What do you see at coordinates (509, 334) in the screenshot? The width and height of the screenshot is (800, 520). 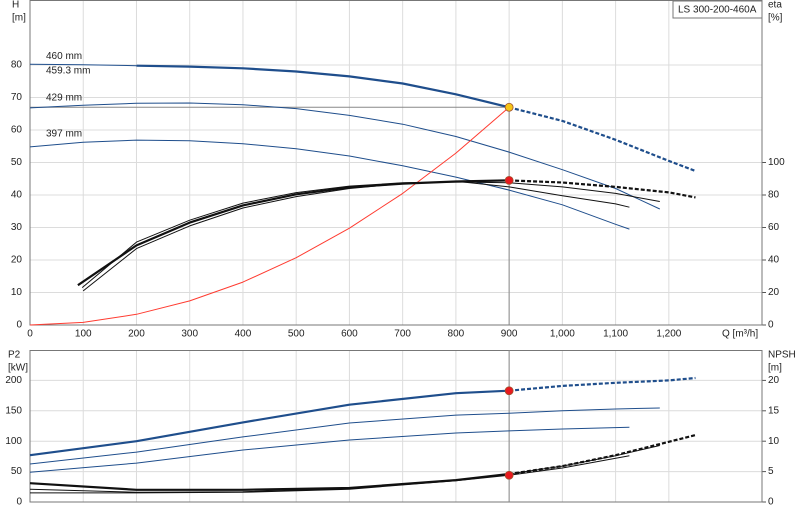 I see `x-tick-label: 900` at bounding box center [509, 334].